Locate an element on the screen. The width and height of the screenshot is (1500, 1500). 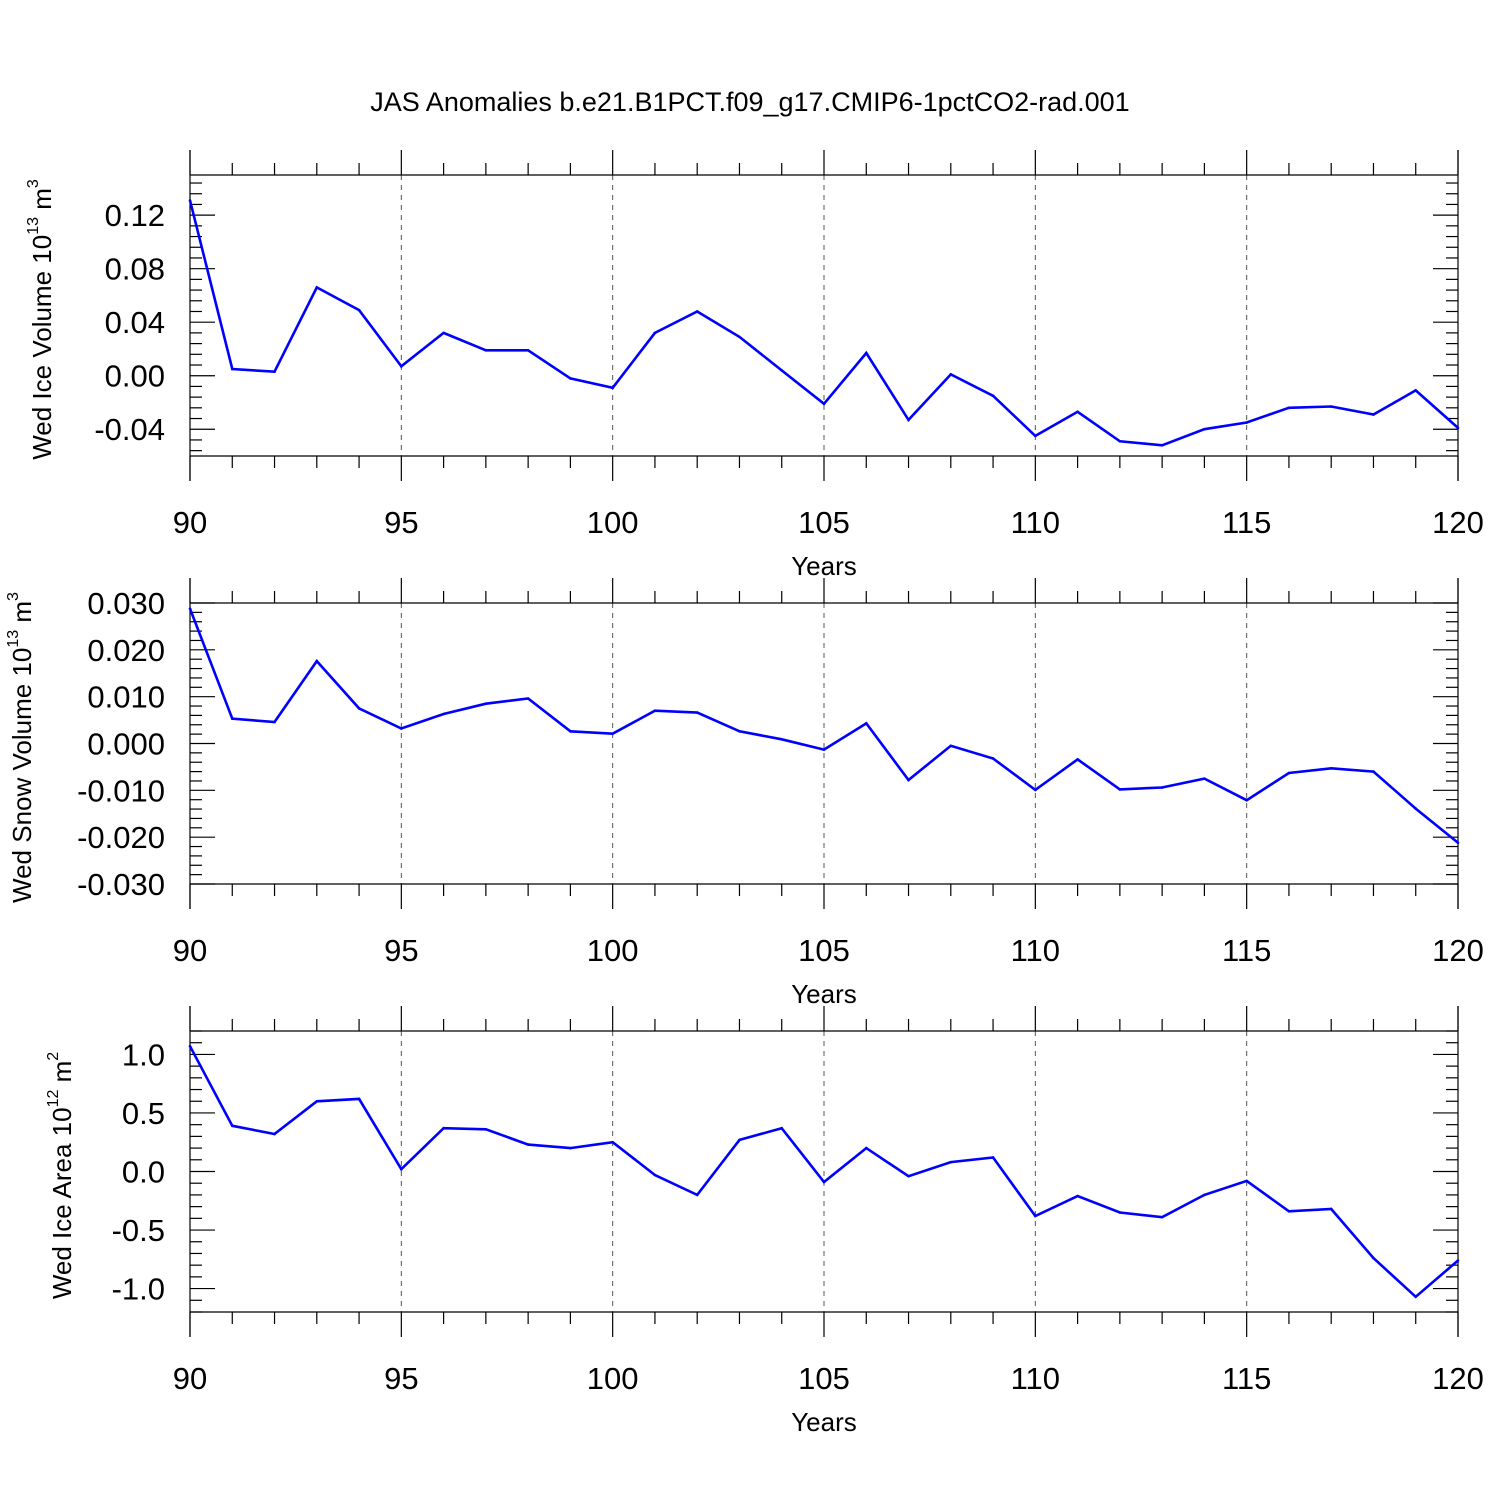
x-tick-label: 100 is located at coordinates (613, 950).